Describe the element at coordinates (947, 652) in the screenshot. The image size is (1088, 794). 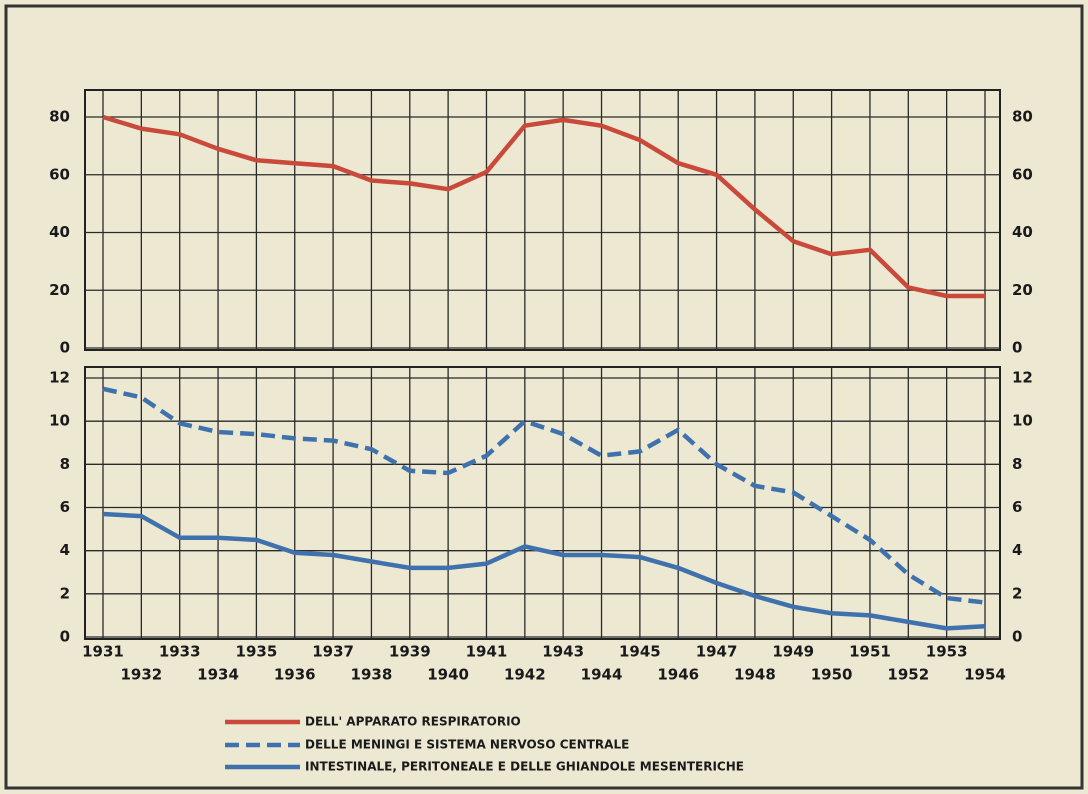
I see `x-tick-label: 1953` at that location.